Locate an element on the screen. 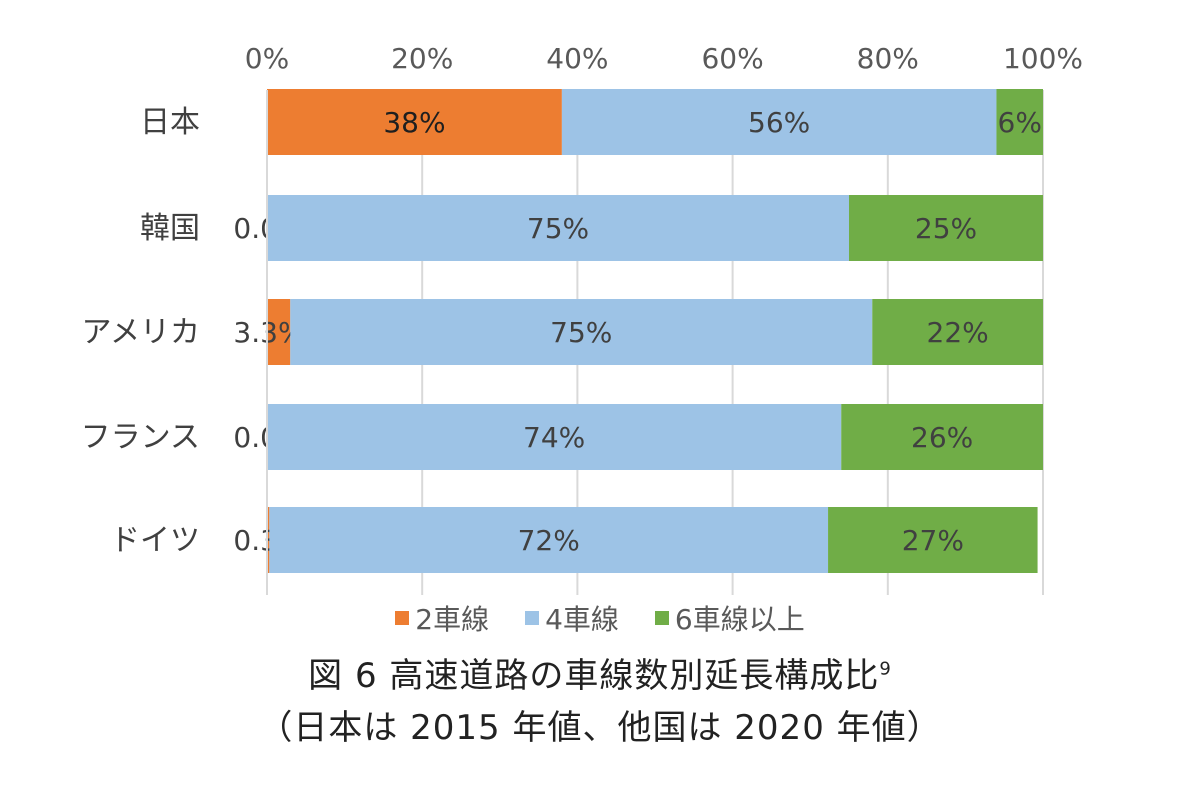 The width and height of the screenshot is (1200, 798). x-tick-label: 60% is located at coordinates (732, 58).